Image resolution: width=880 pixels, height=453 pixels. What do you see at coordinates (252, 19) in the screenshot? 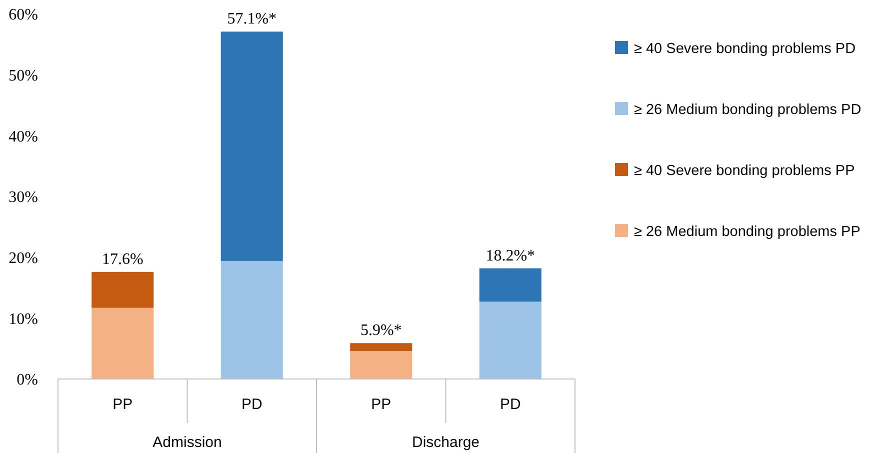
I see `total-label: 57.1%*` at bounding box center [252, 19].